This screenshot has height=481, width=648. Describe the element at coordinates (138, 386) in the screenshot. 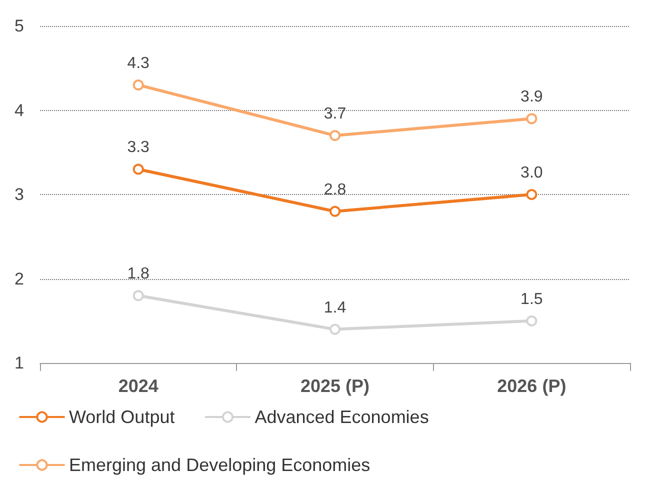

I see `x-tick-label: 2024` at that location.